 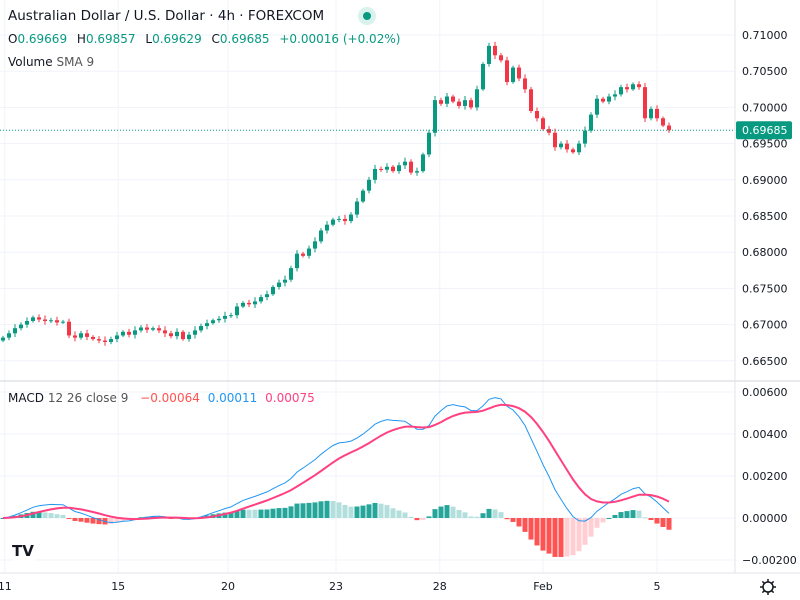 I want to click on price-tick-label: 0.71000, so click(x=765, y=35).